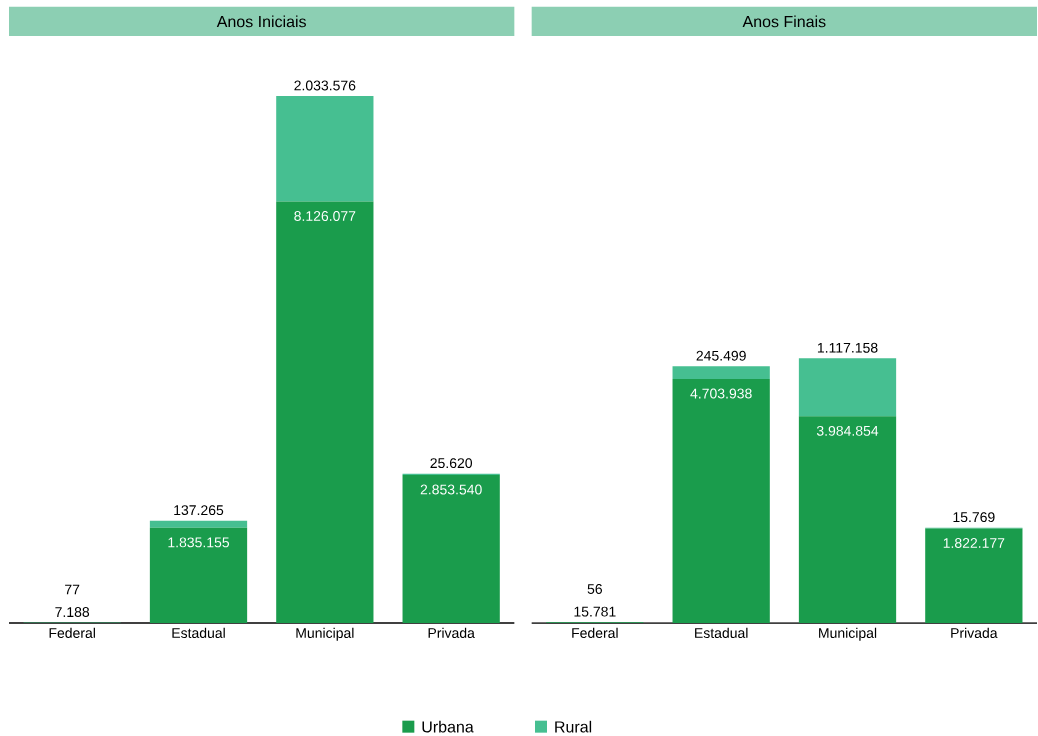  What do you see at coordinates (199, 542) in the screenshot?
I see `data-label: 1.835.155` at bounding box center [199, 542].